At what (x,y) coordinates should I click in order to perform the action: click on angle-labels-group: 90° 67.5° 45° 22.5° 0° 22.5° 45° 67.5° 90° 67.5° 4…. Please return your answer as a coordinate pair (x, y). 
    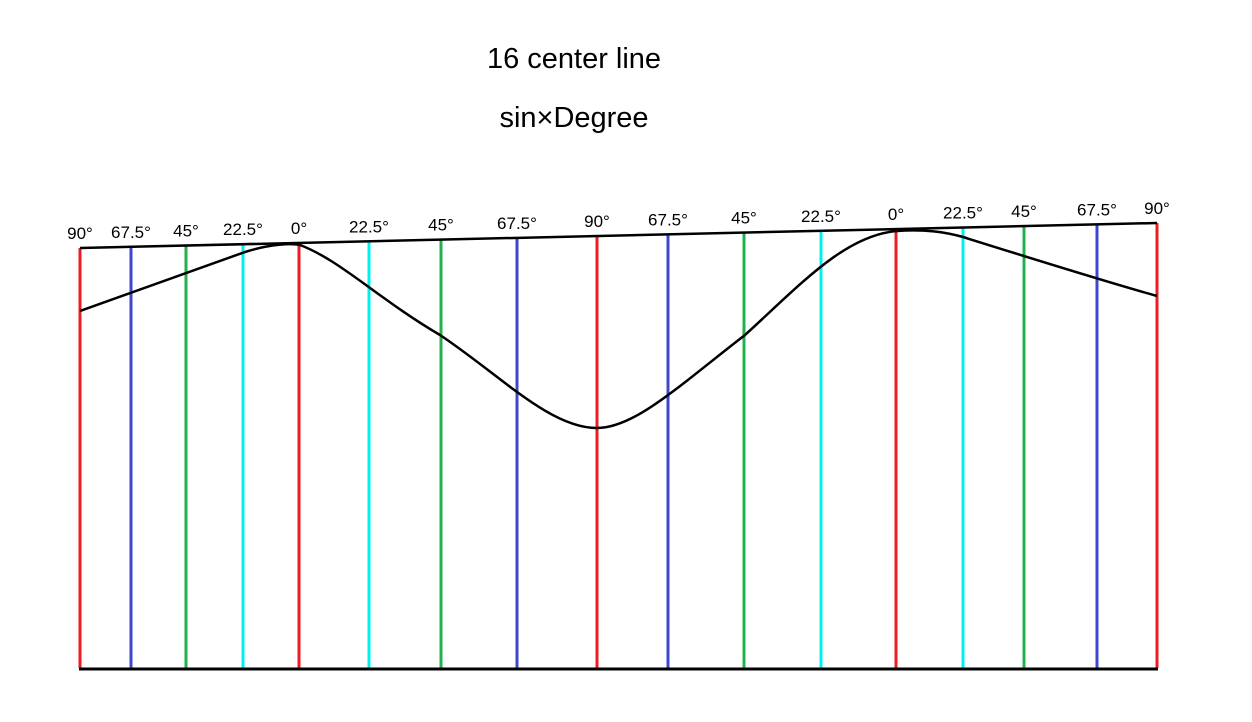
    Looking at the image, I should click on (618, 221).